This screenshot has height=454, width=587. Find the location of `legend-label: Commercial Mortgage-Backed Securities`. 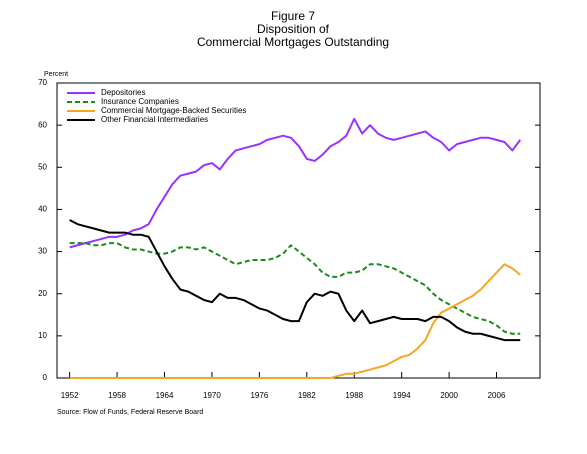

legend-label: Commercial Mortgage-Backed Securities is located at coordinates (173, 110).